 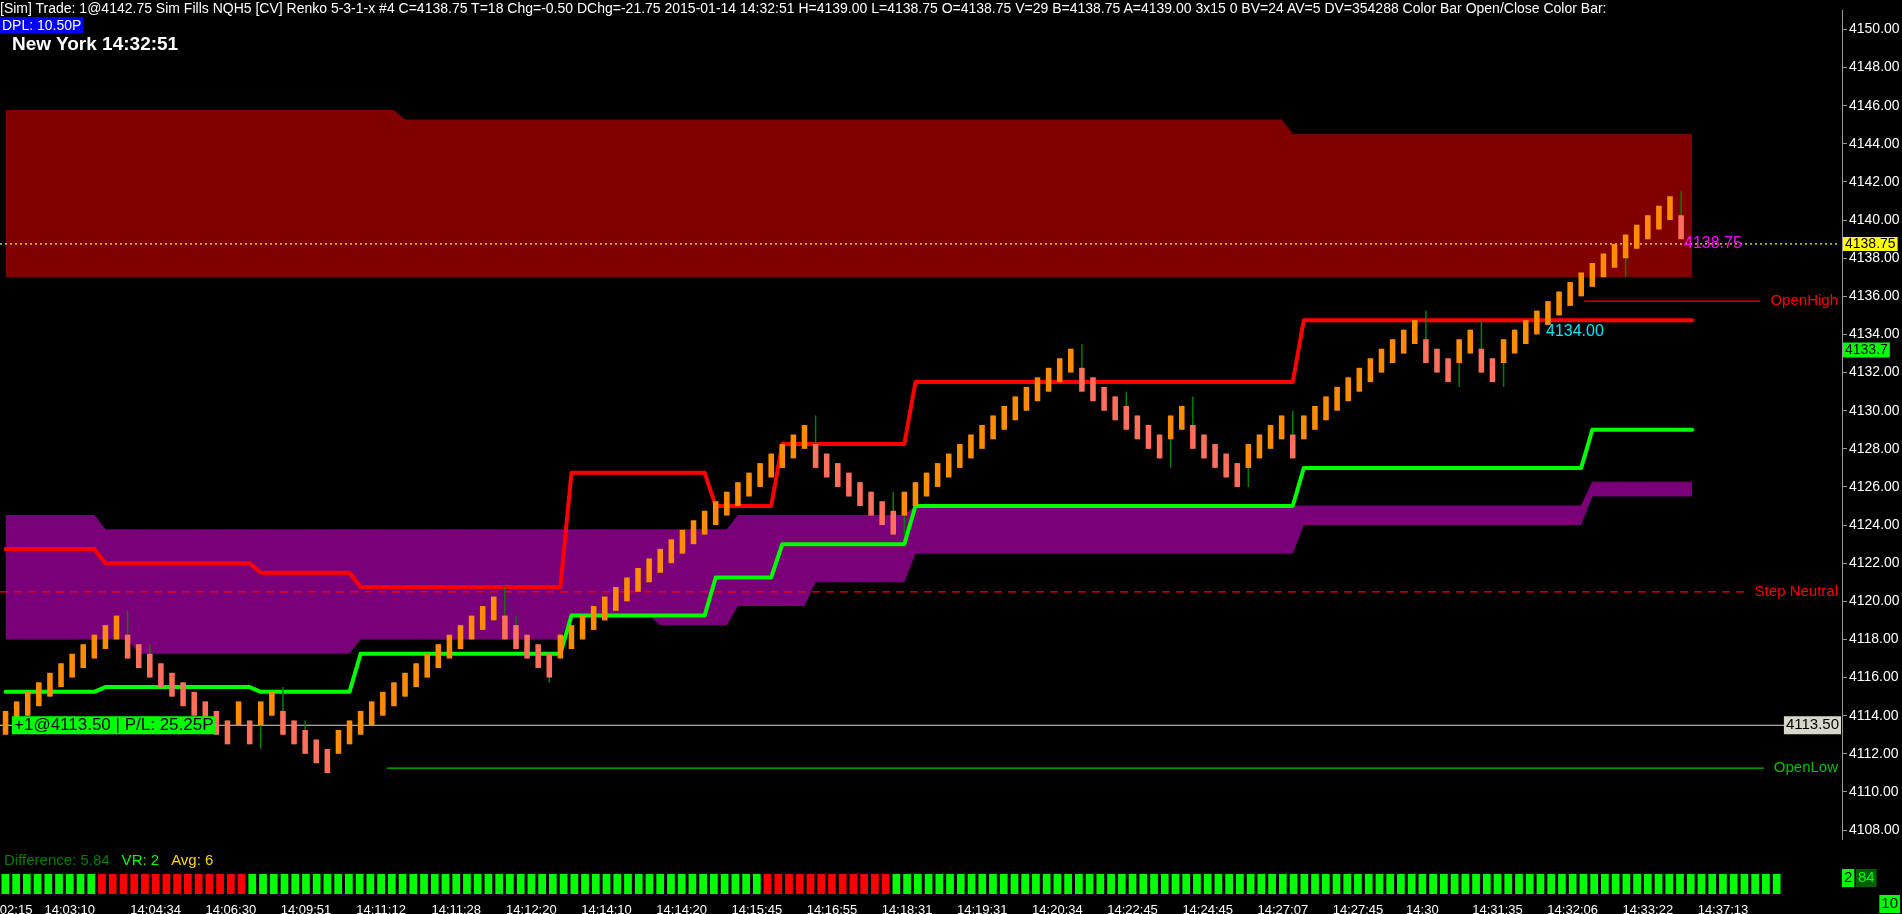 I want to click on y-tick-label: 4134.00, so click(x=1874, y=333).